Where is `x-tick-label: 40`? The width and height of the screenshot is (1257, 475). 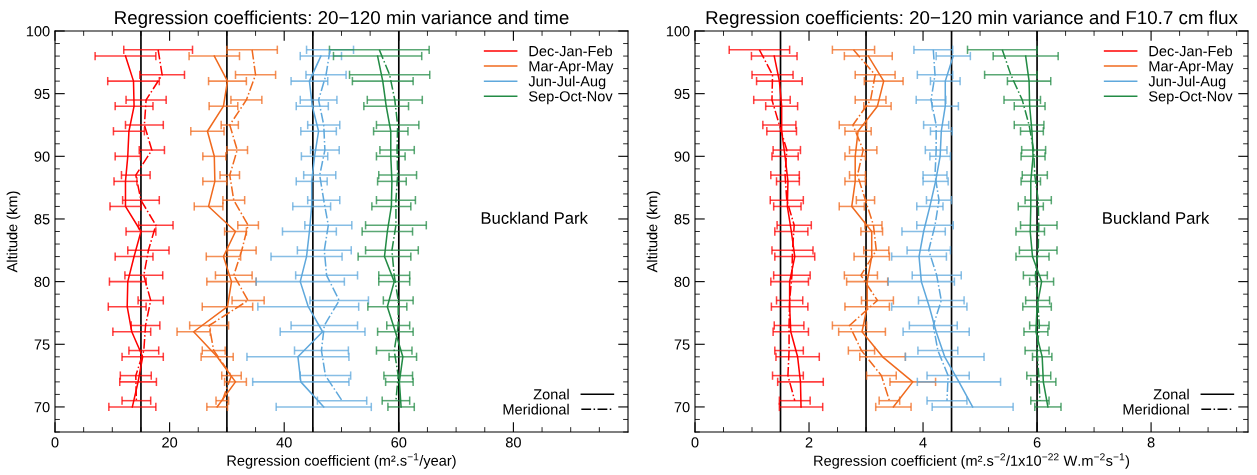 x-tick-label: 40 is located at coordinates (284, 442).